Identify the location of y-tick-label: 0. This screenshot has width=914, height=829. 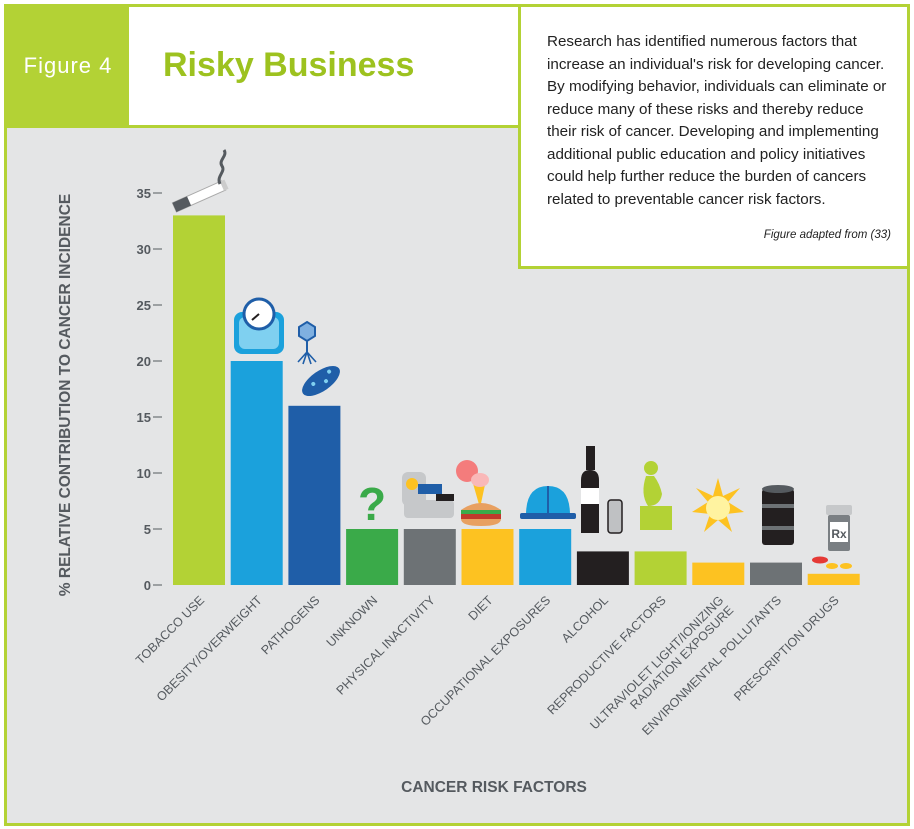
(147, 585).